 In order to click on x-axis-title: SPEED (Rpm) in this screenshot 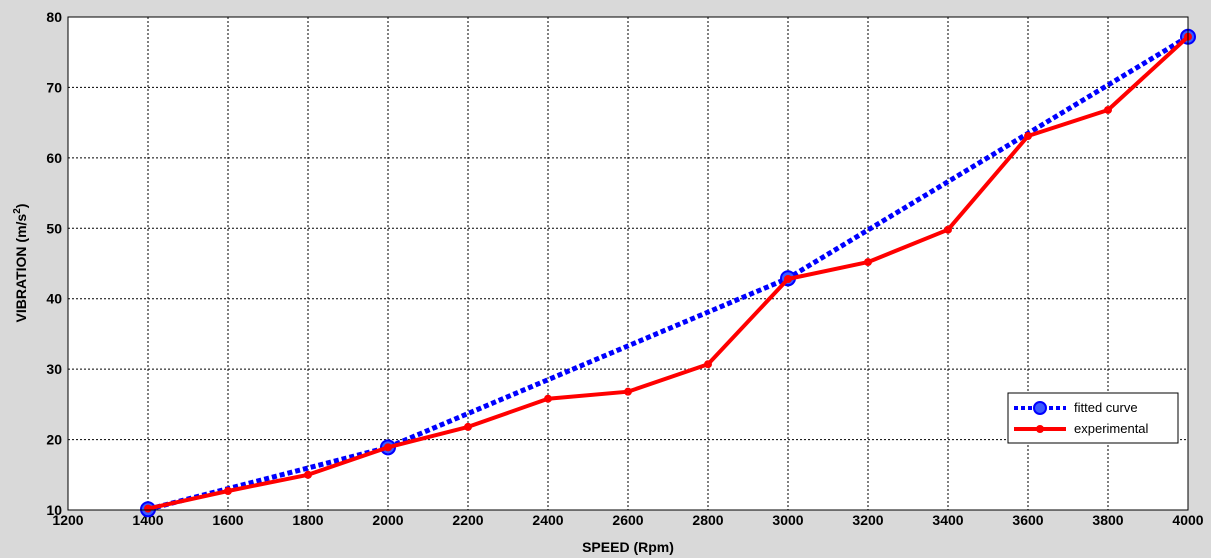, I will do `click(628, 547)`.